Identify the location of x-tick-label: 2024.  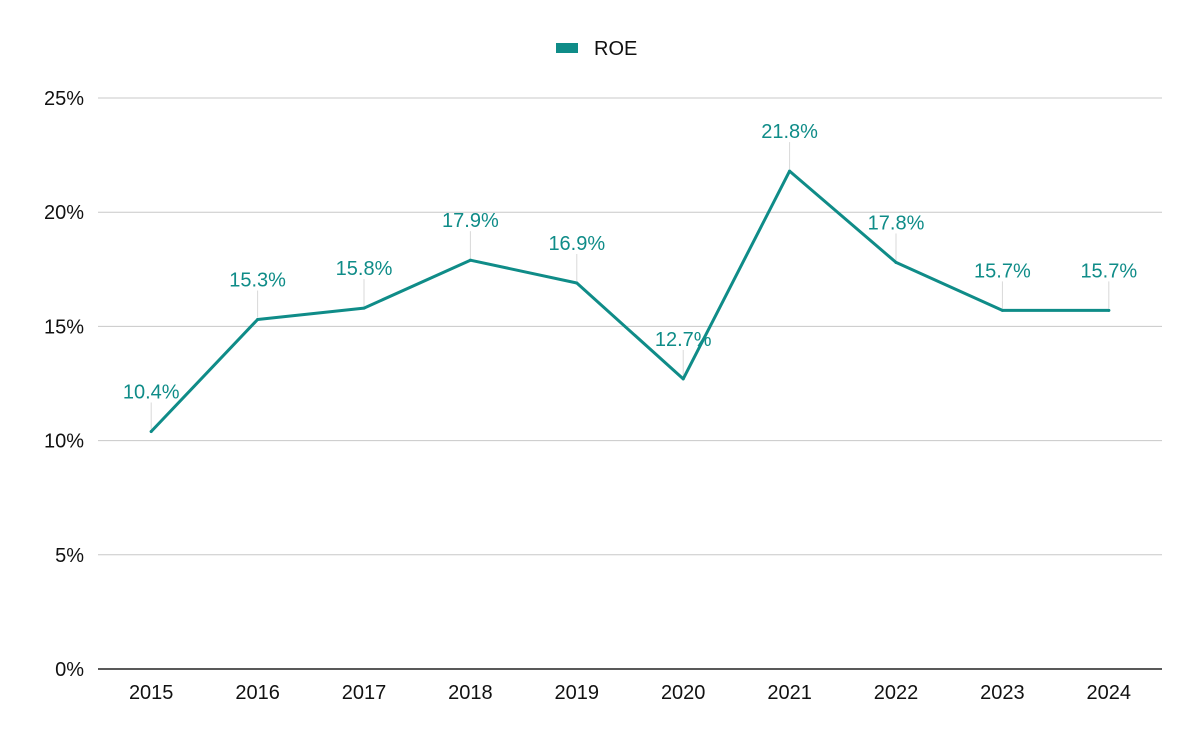
(1109, 693).